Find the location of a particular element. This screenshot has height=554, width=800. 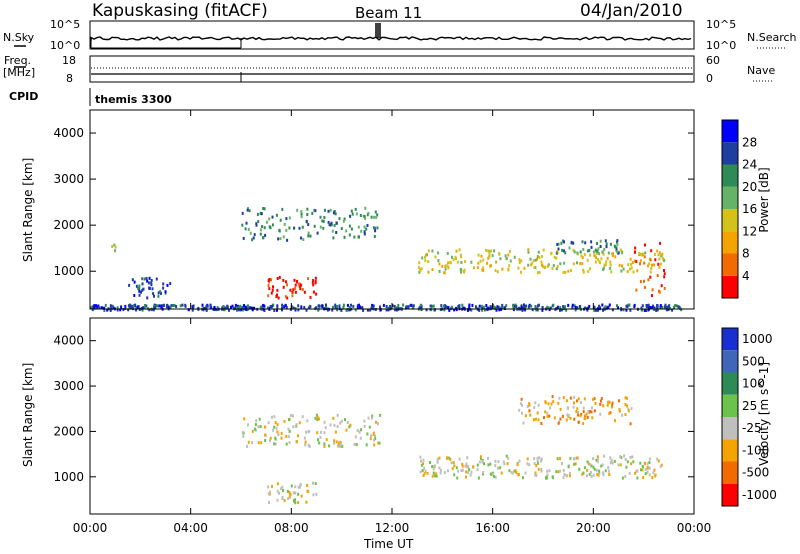

power-colorbar-swatch is located at coordinates (730, 175).